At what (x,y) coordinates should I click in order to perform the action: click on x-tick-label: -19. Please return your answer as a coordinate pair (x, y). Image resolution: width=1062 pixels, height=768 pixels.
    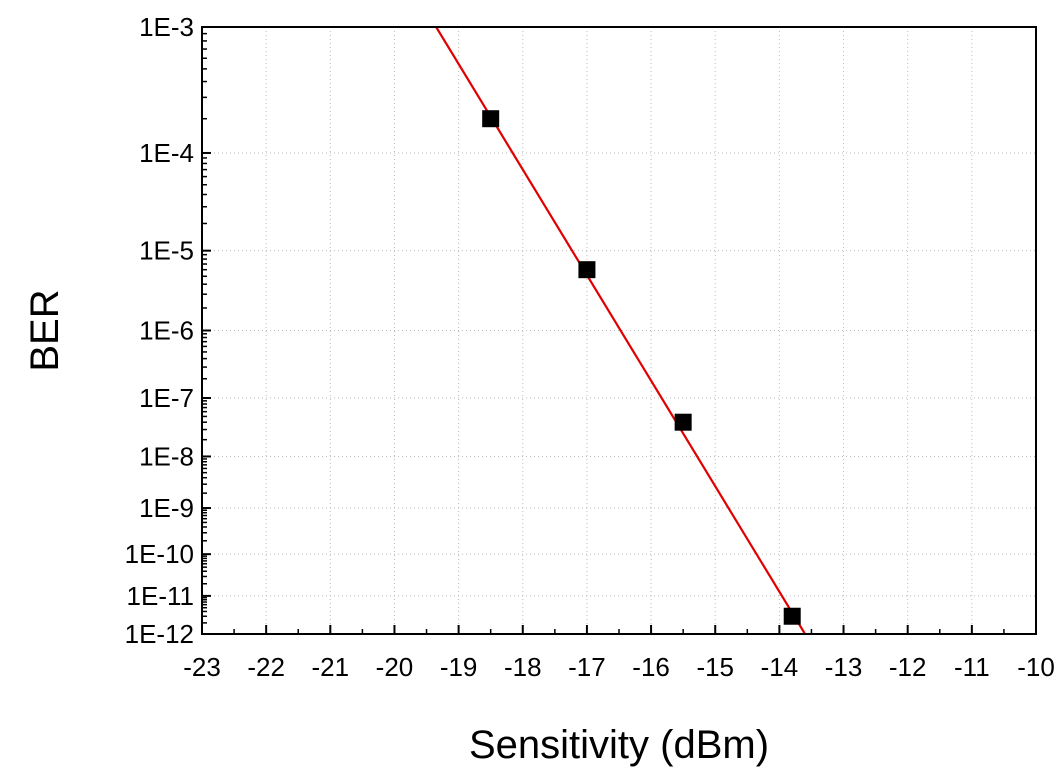
    Looking at the image, I should click on (459, 667).